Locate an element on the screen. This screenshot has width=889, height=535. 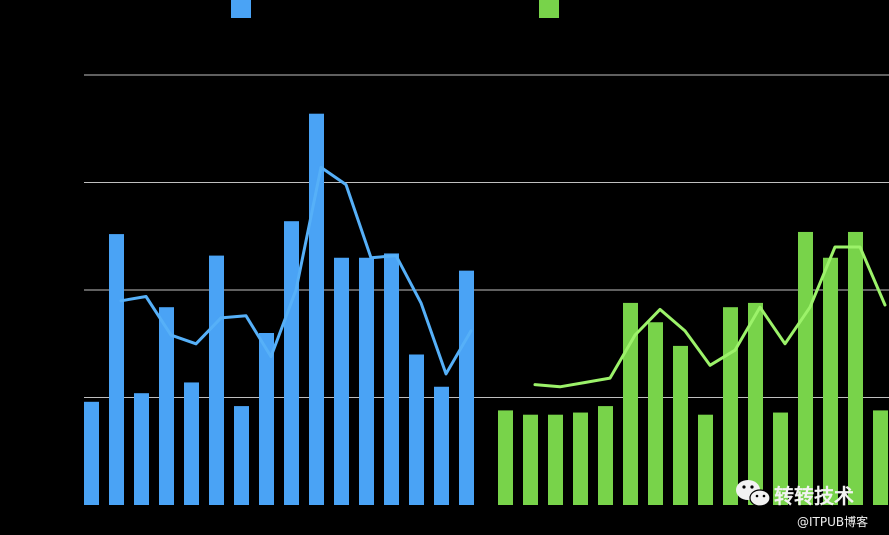
watermark-subtitle: @ITPUB博客 is located at coordinates (832, 521).